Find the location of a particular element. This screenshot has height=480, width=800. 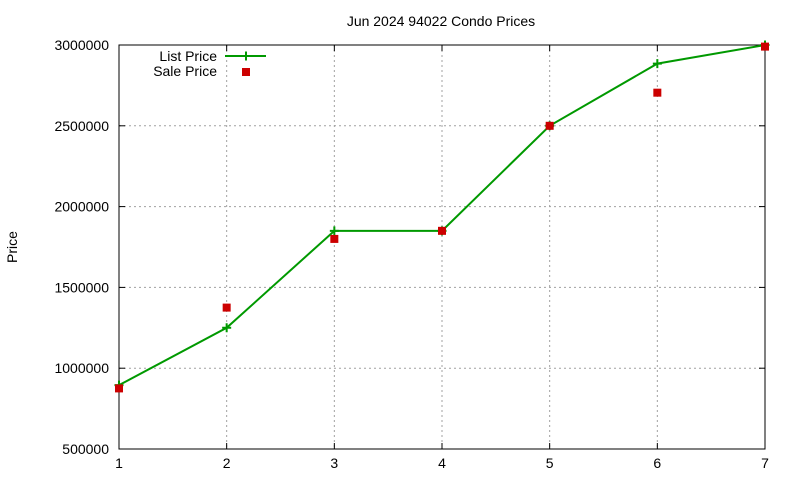

x-tick-label: 1 is located at coordinates (119, 463).